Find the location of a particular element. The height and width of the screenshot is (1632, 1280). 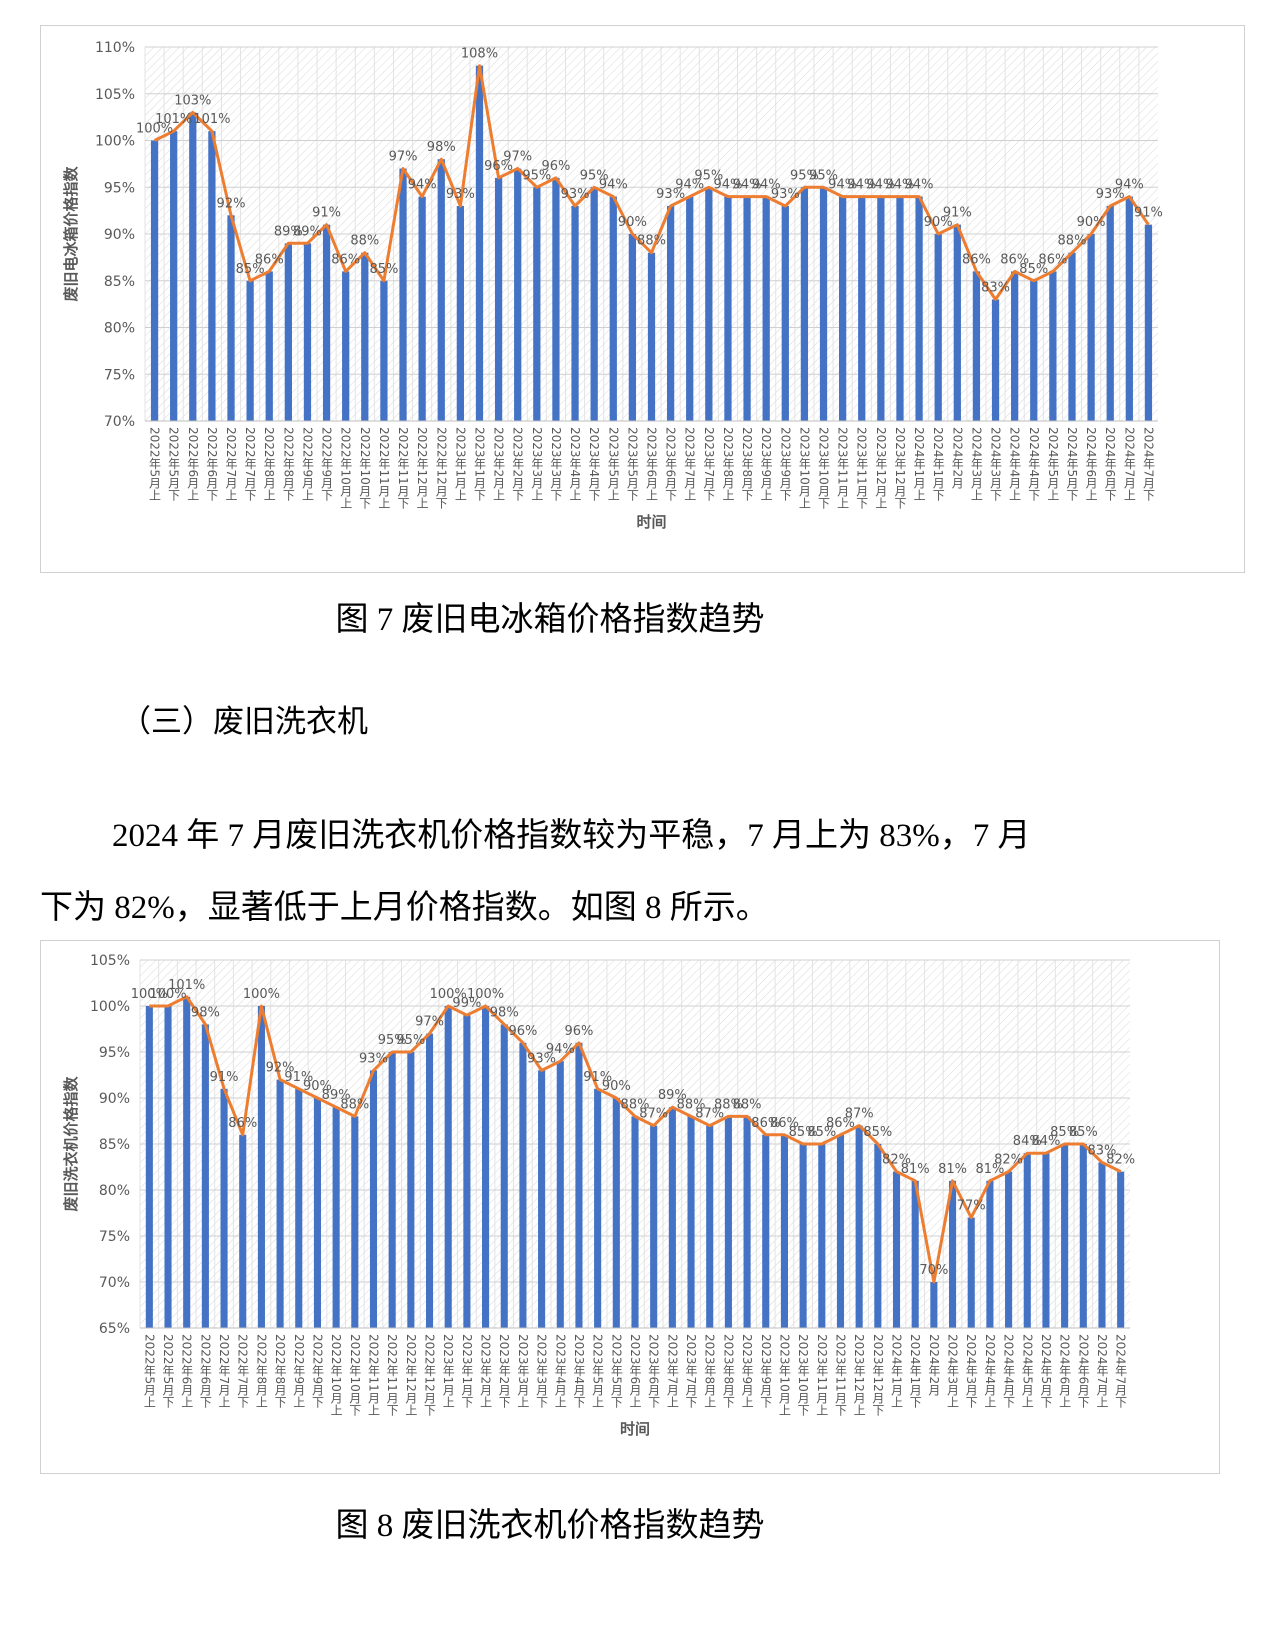

x-tick-label: 2022年6月下 is located at coordinates (205, 1371).